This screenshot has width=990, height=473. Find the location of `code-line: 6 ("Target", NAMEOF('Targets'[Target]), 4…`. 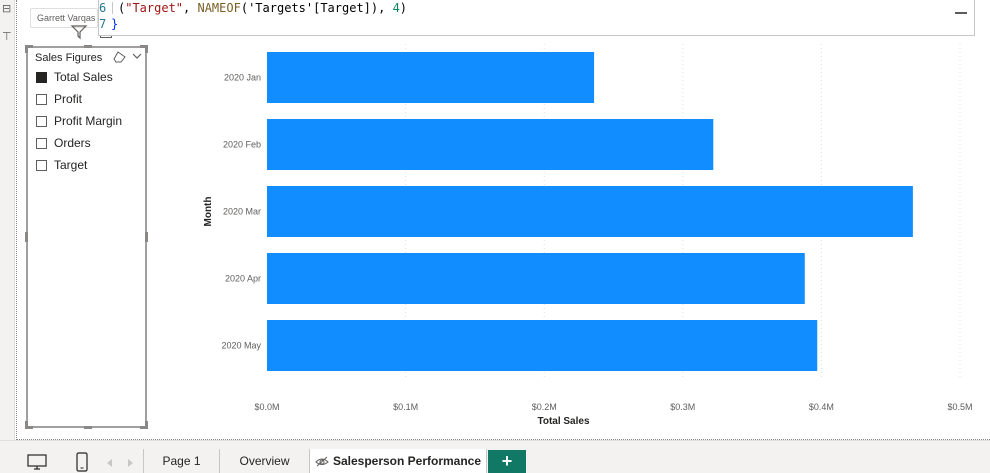

code-line: 6 ("Target", NAMEOF('Targets'[Target]), 4… is located at coordinates (253, 8).